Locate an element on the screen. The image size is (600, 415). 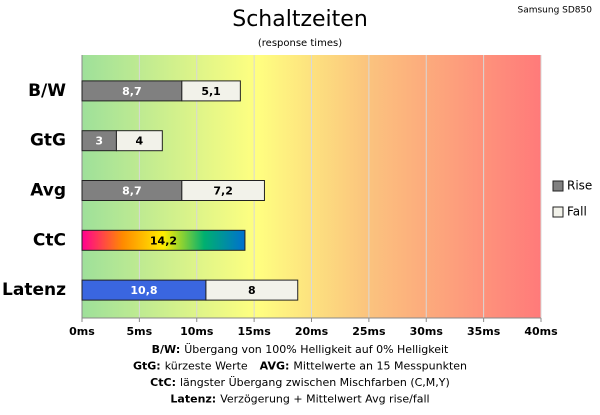
note-part: Mittelwerte an 15 Messpunkten is located at coordinates (380, 366).